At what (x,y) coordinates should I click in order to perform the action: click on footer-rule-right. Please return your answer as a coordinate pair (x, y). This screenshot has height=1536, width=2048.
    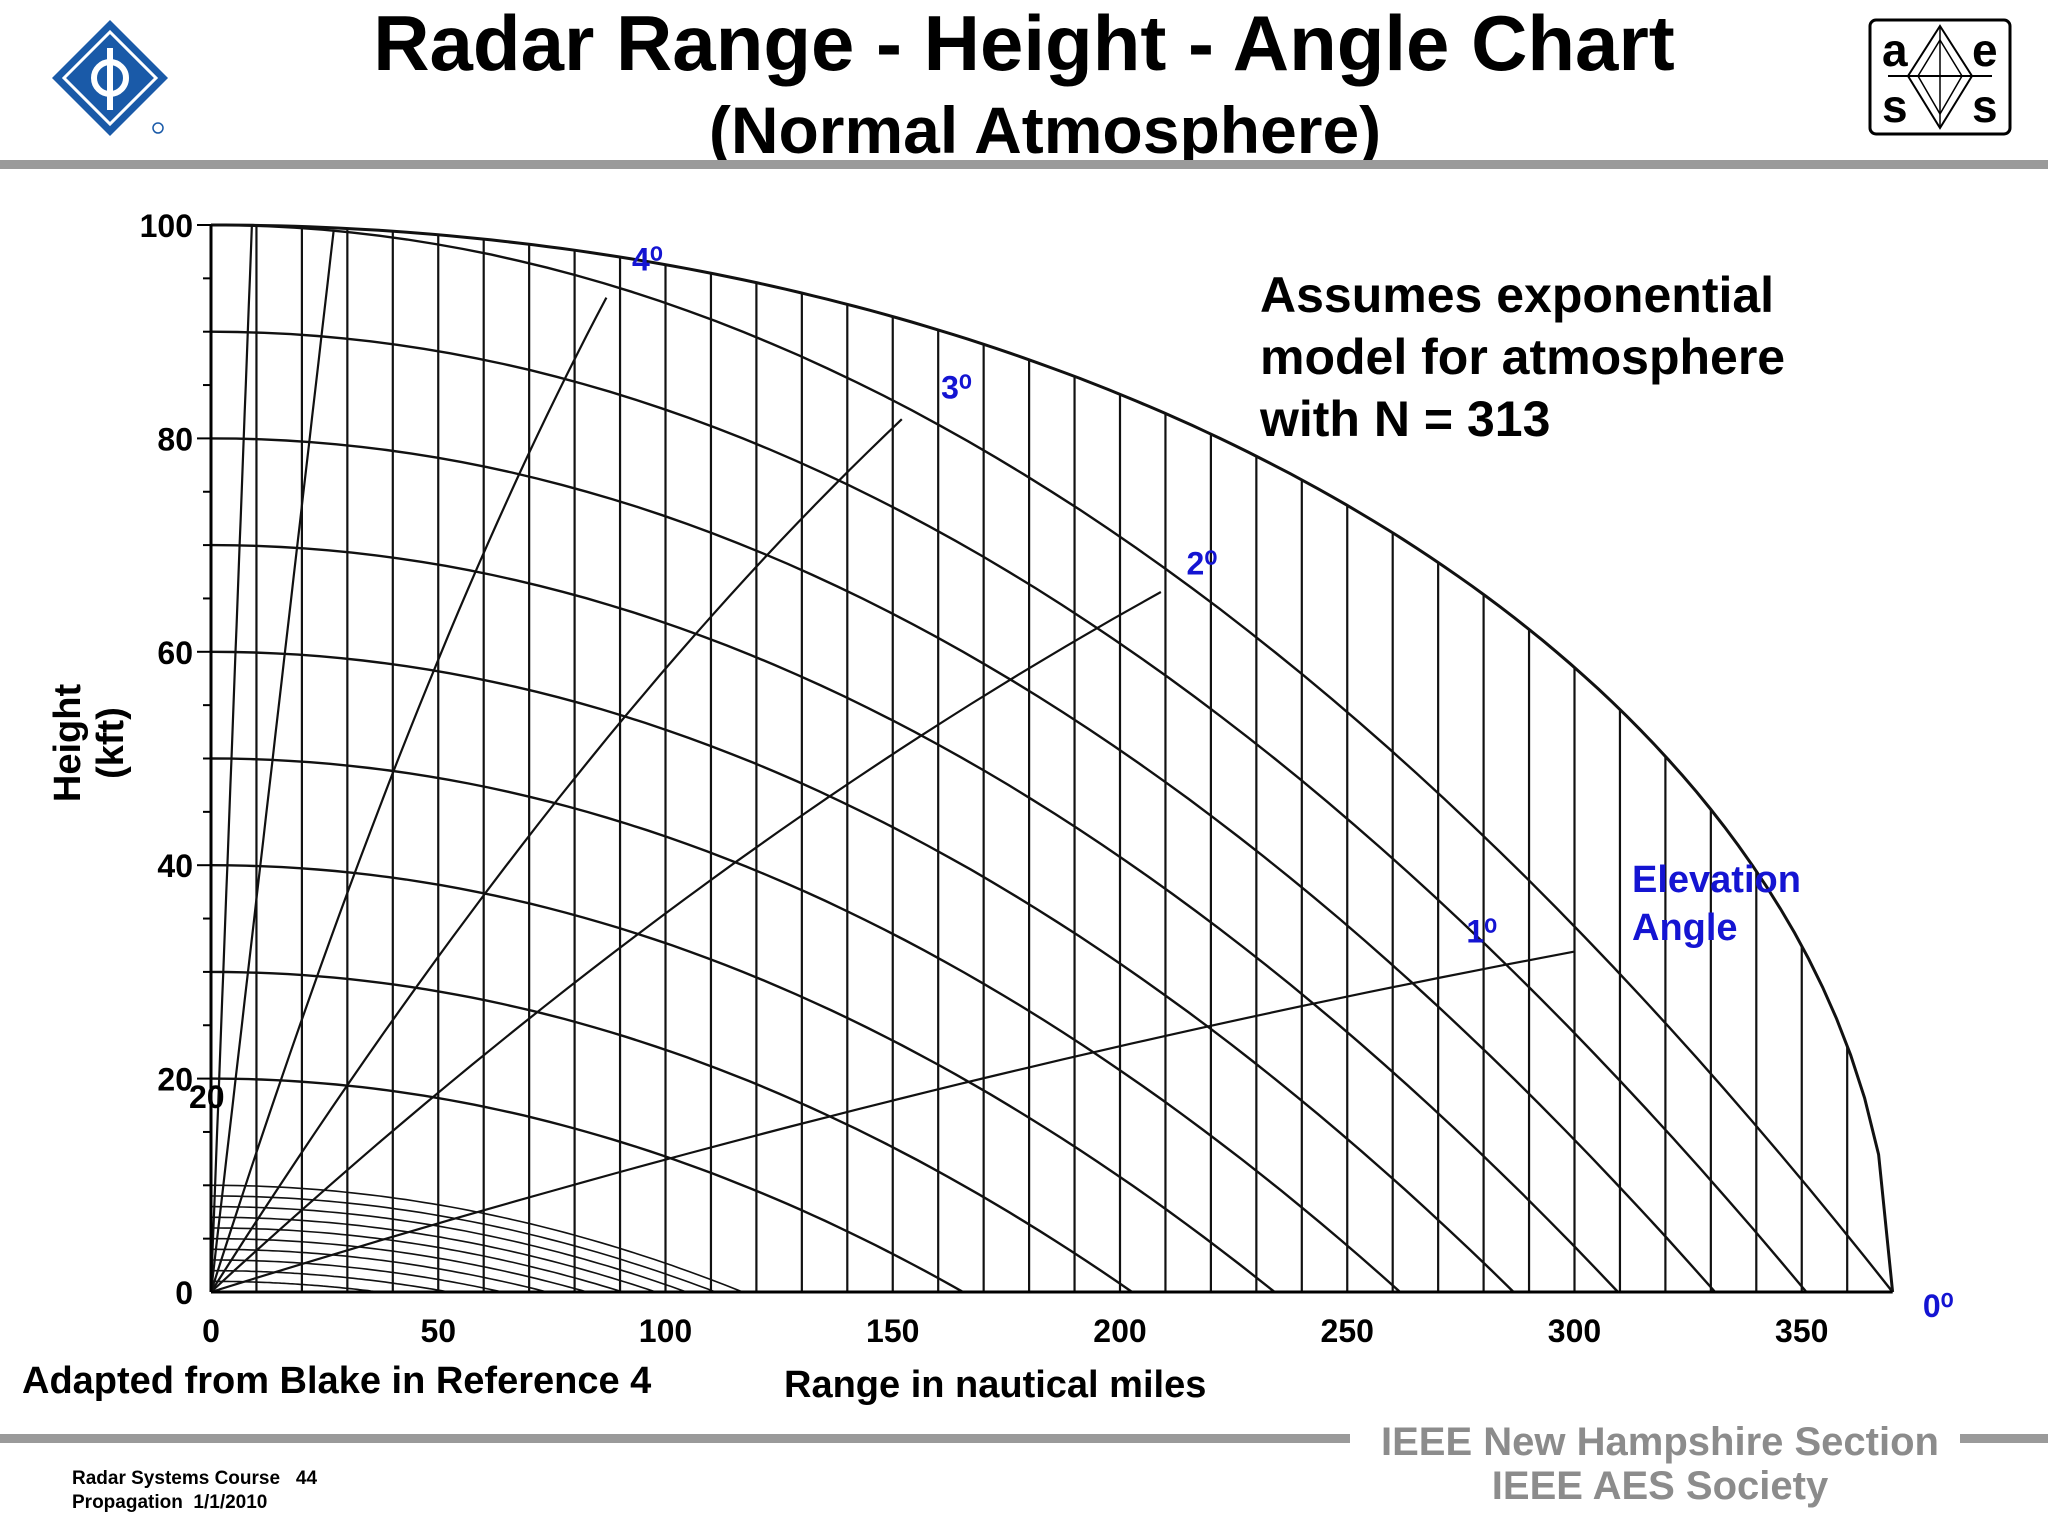
    Looking at the image, I should click on (2004, 1438).